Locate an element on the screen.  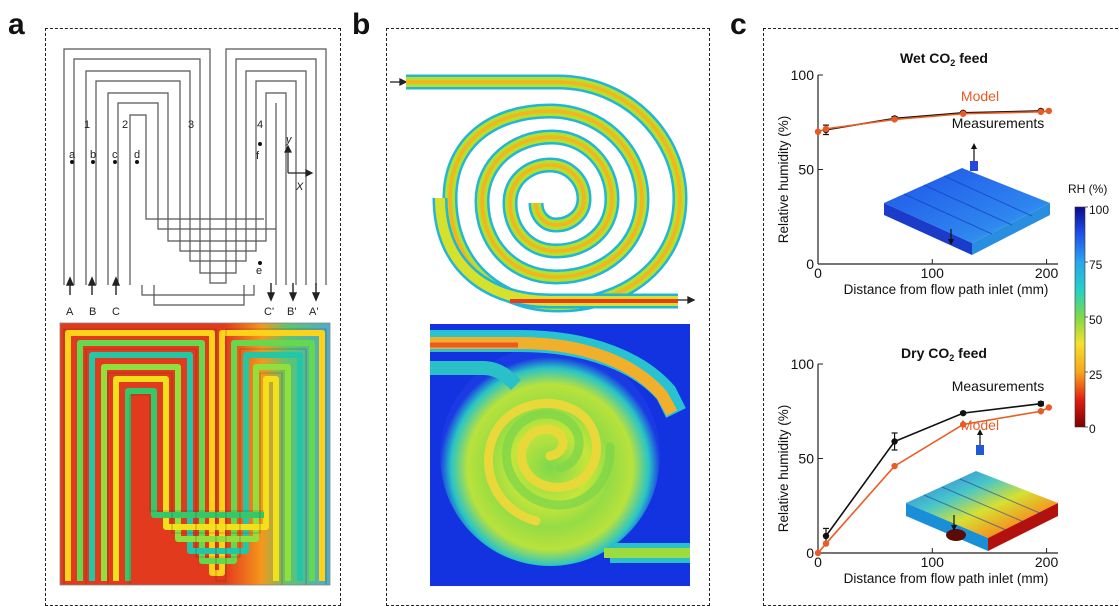
port-arrows is located at coordinates (193, 289).